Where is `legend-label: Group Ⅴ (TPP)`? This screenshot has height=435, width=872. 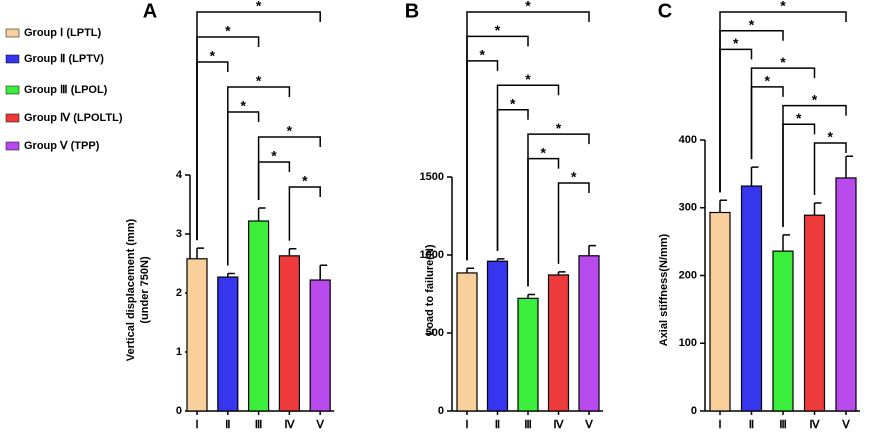
legend-label: Group Ⅴ (TPP) is located at coordinates (62, 146).